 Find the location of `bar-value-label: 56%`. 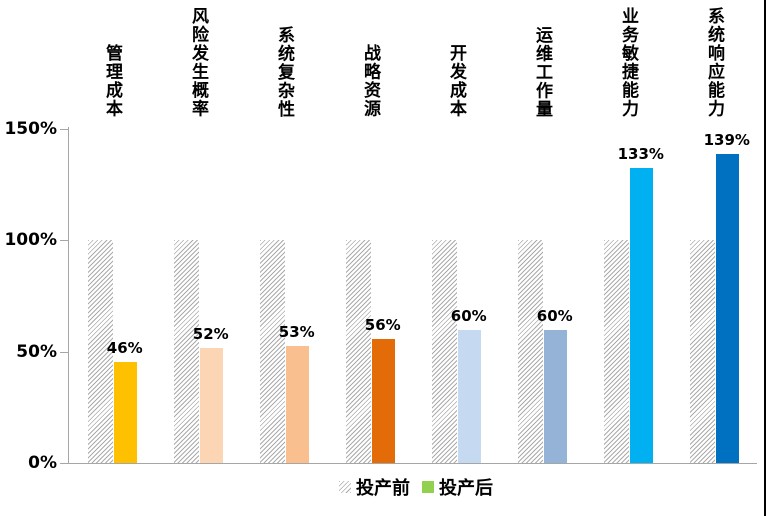

bar-value-label: 56% is located at coordinates (382, 325).